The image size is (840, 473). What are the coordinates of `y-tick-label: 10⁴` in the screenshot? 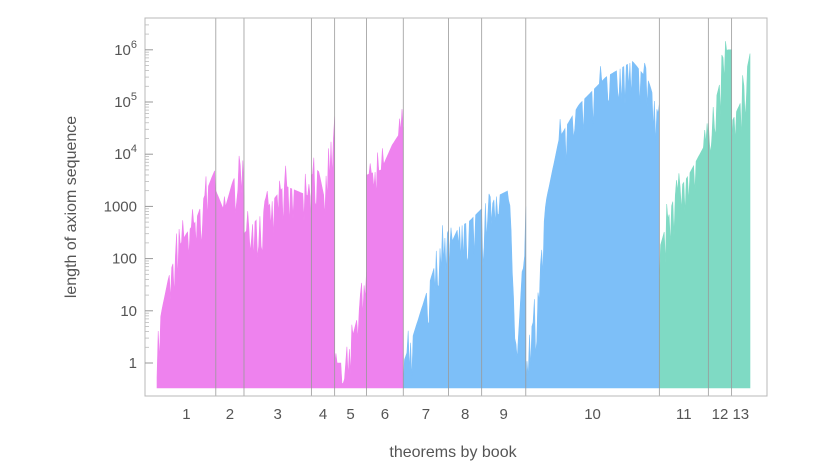 It's located at (125, 153).